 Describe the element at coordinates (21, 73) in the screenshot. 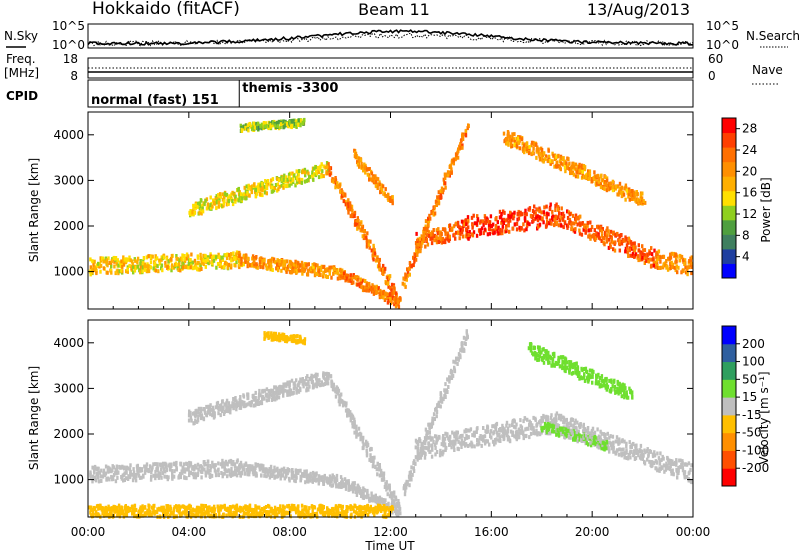

I see `freq-label-line2: [MHz]` at that location.